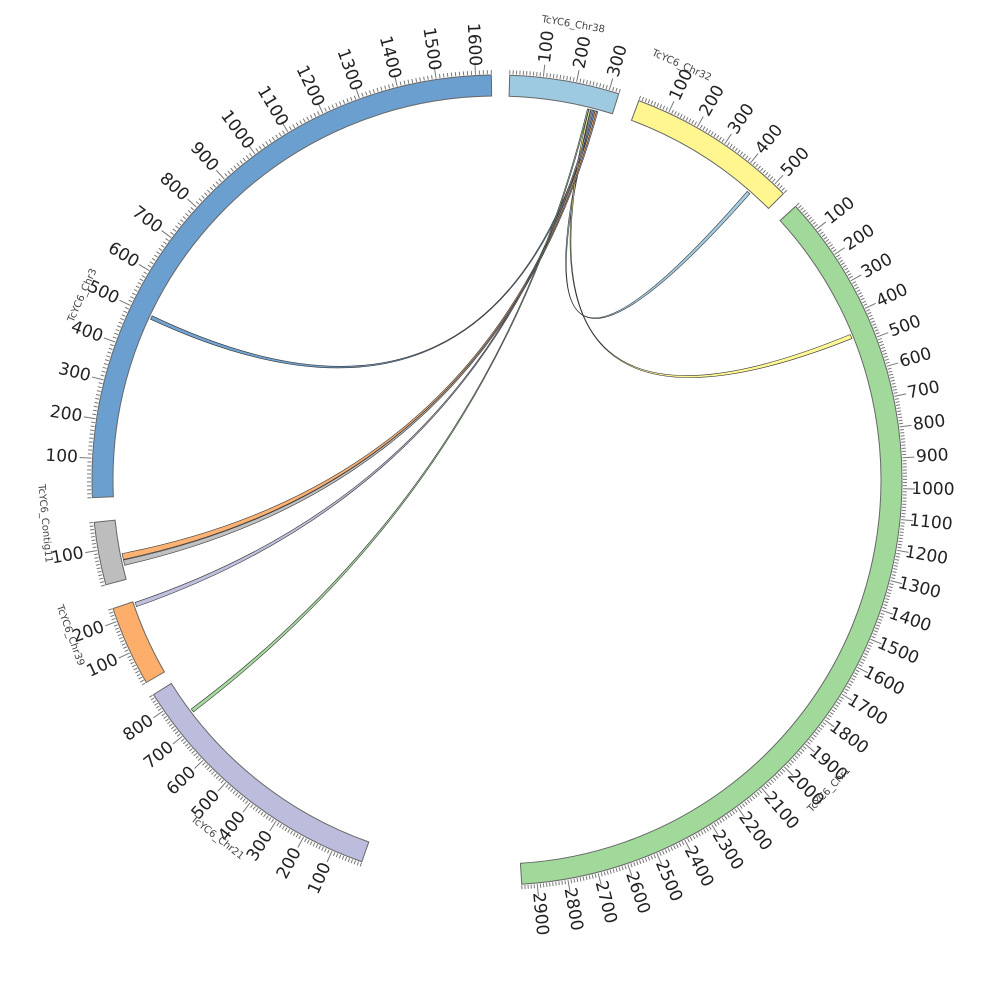 The height and width of the screenshot is (1000, 1000). Describe the element at coordinates (95, 554) in the screenshot. I see `ticks-contig11` at that location.